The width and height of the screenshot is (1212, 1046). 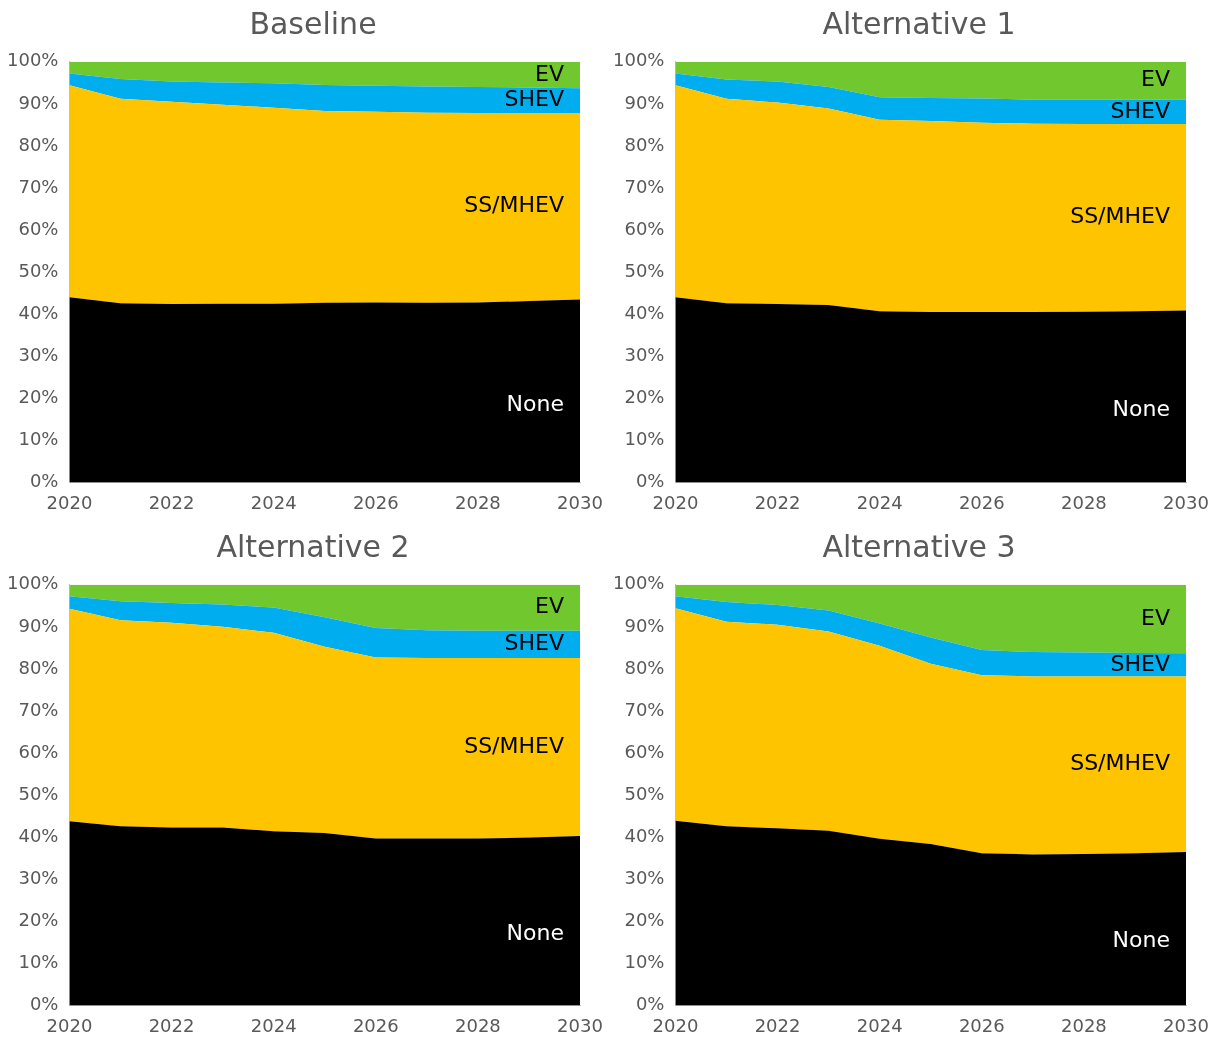 I want to click on chart-title: Alternative 2, so click(x=313, y=547).